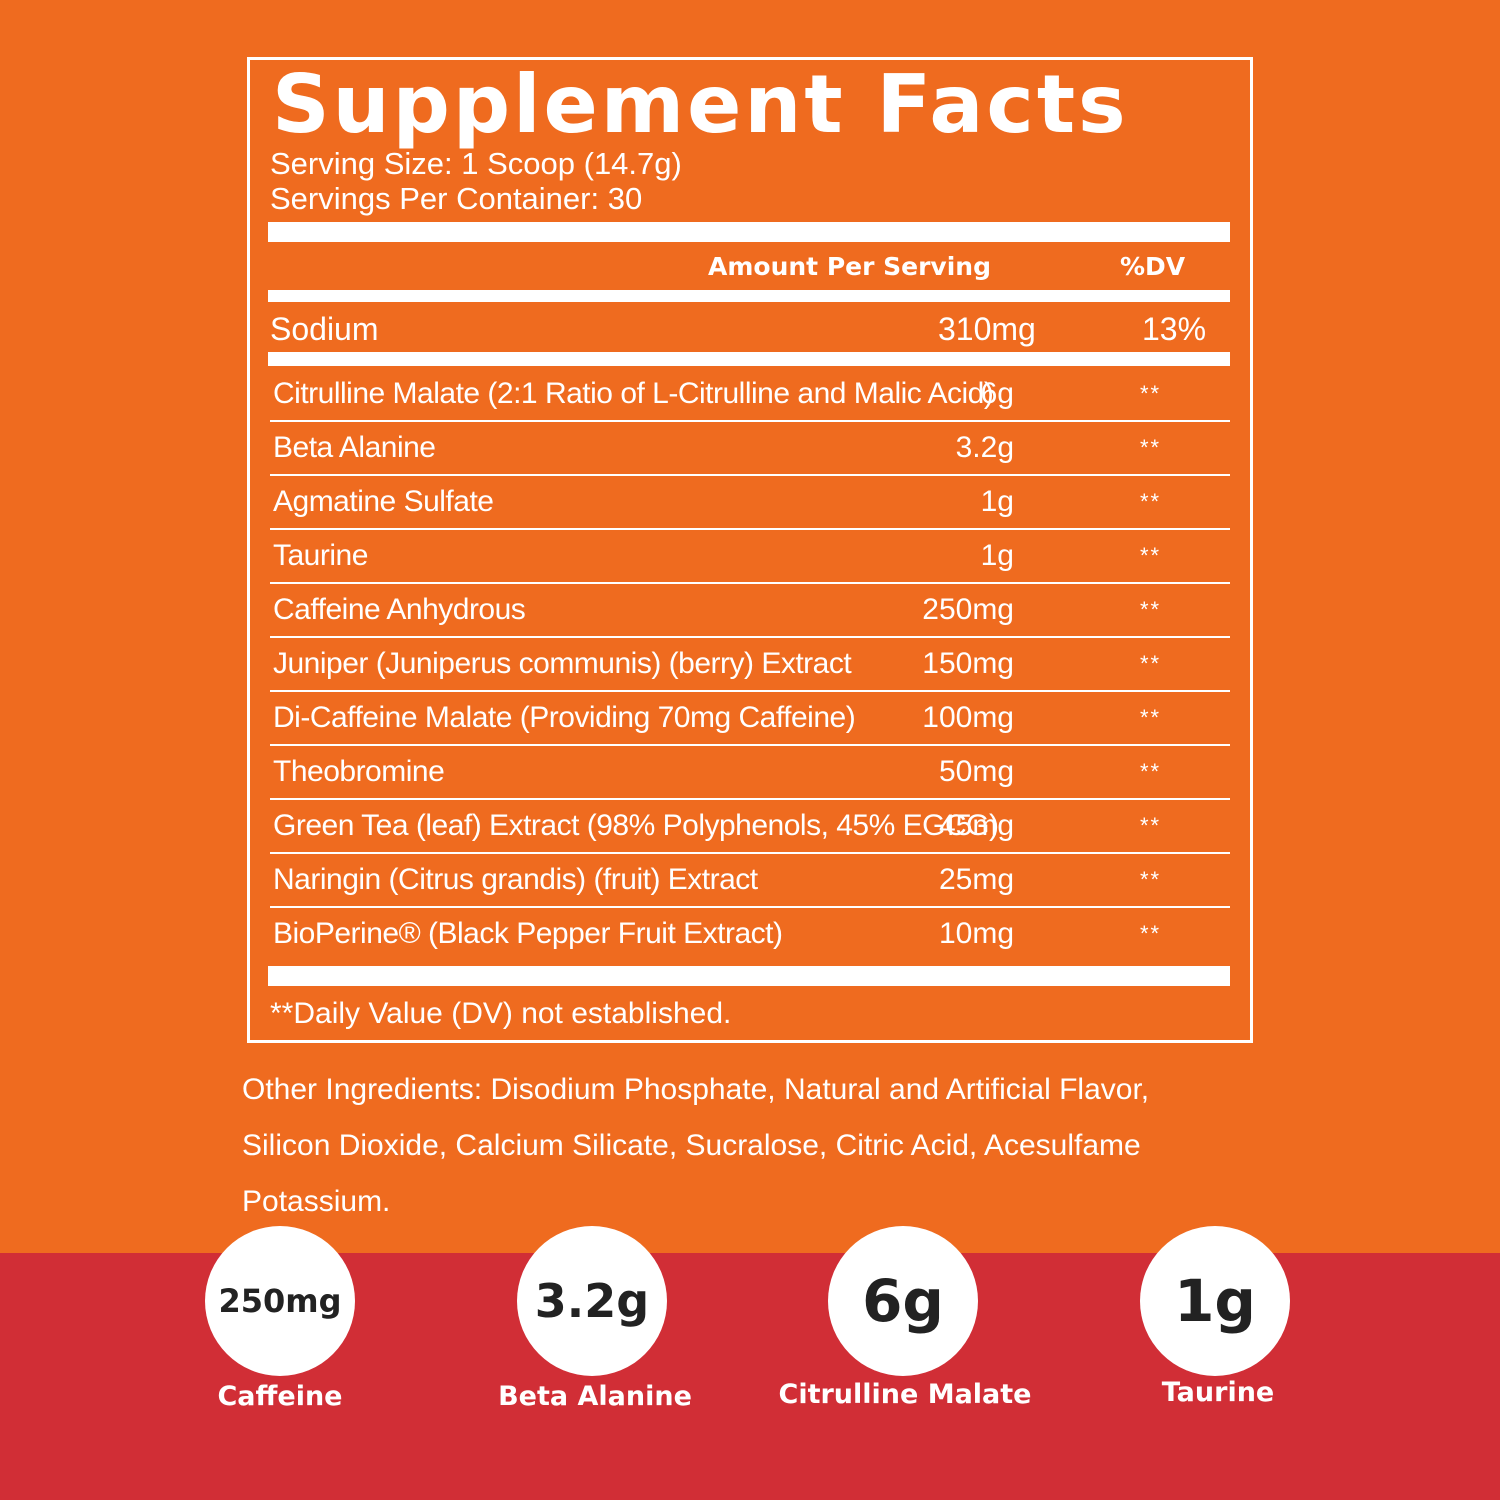 The image size is (1500, 1500). What do you see at coordinates (976, 825) in the screenshot?
I see `ingredient-amount: 45mg` at bounding box center [976, 825].